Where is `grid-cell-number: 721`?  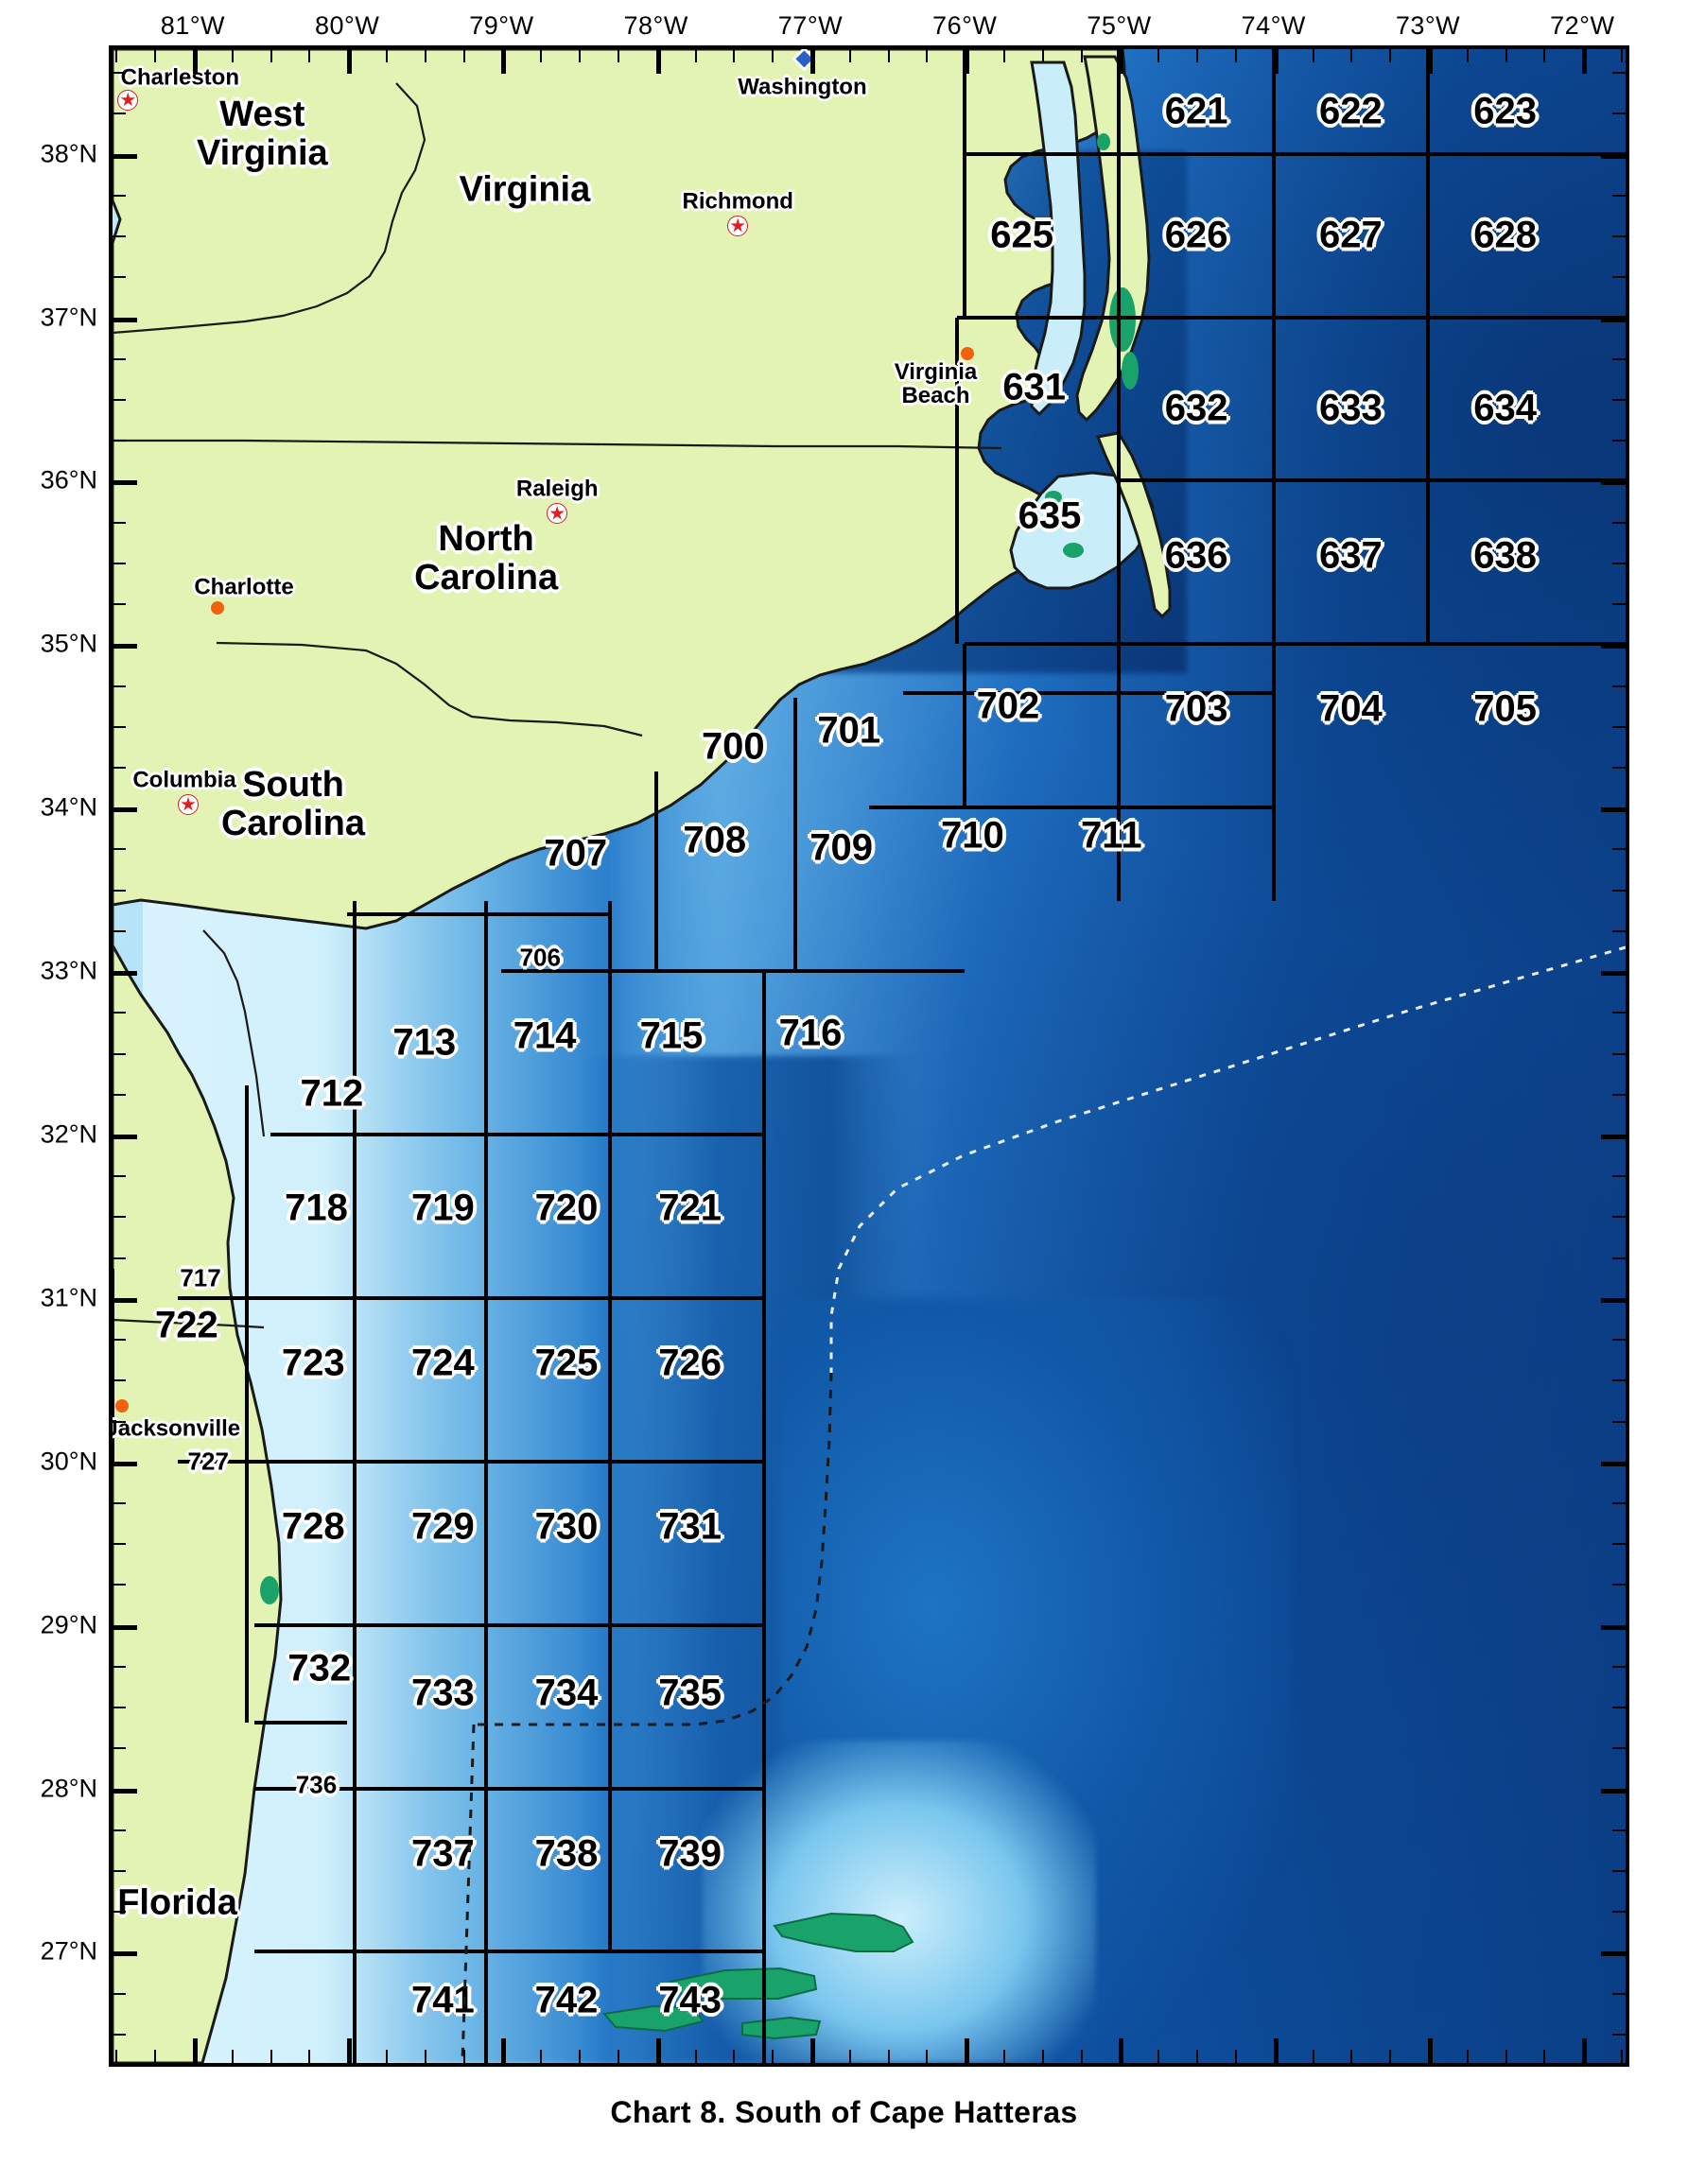 grid-cell-number: 721 is located at coordinates (690, 1208).